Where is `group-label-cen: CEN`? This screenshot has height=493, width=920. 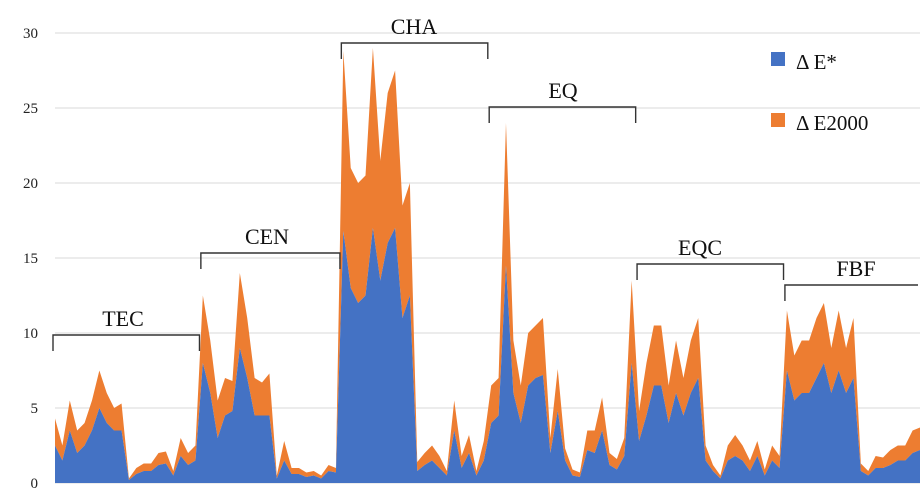 group-label-cen: CEN is located at coordinates (267, 236).